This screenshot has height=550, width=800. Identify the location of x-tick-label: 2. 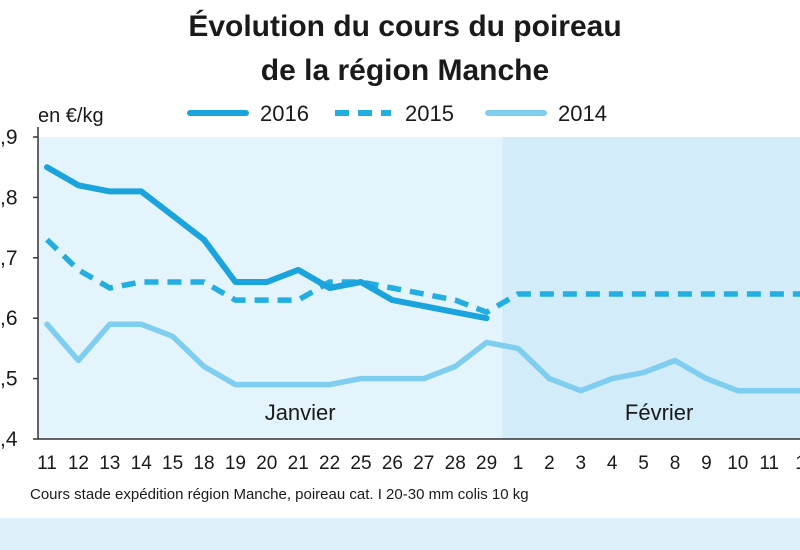
(549, 463).